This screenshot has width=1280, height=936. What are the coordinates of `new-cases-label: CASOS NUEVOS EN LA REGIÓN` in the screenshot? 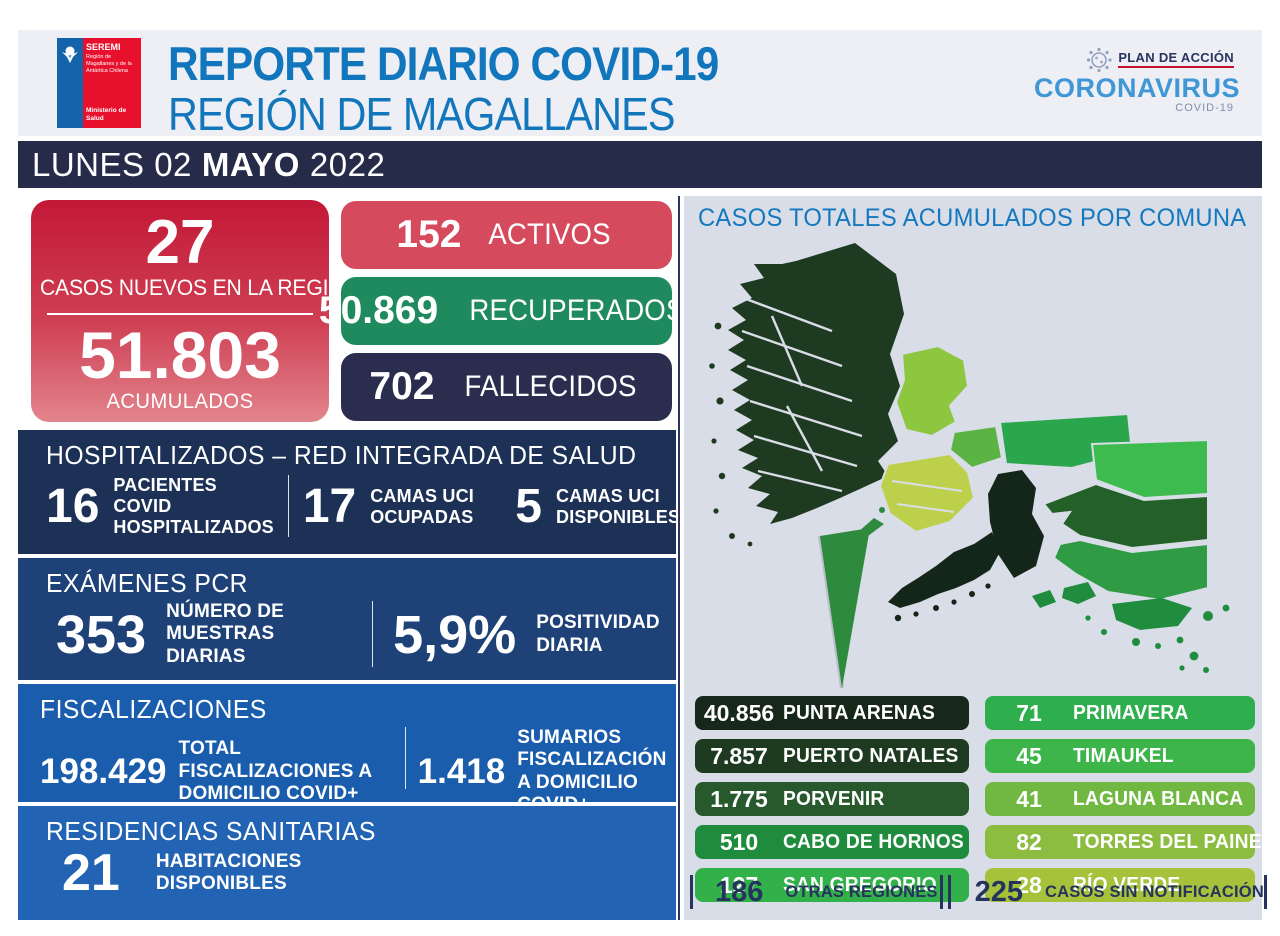 It's located at (199, 288).